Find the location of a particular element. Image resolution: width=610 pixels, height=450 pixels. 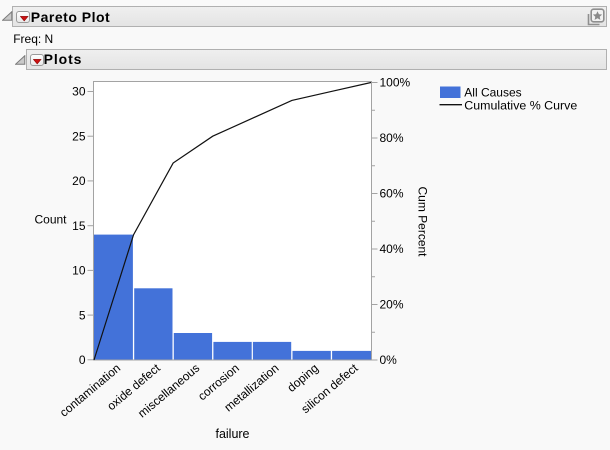

svg-text: 60% is located at coordinates (392, 194).